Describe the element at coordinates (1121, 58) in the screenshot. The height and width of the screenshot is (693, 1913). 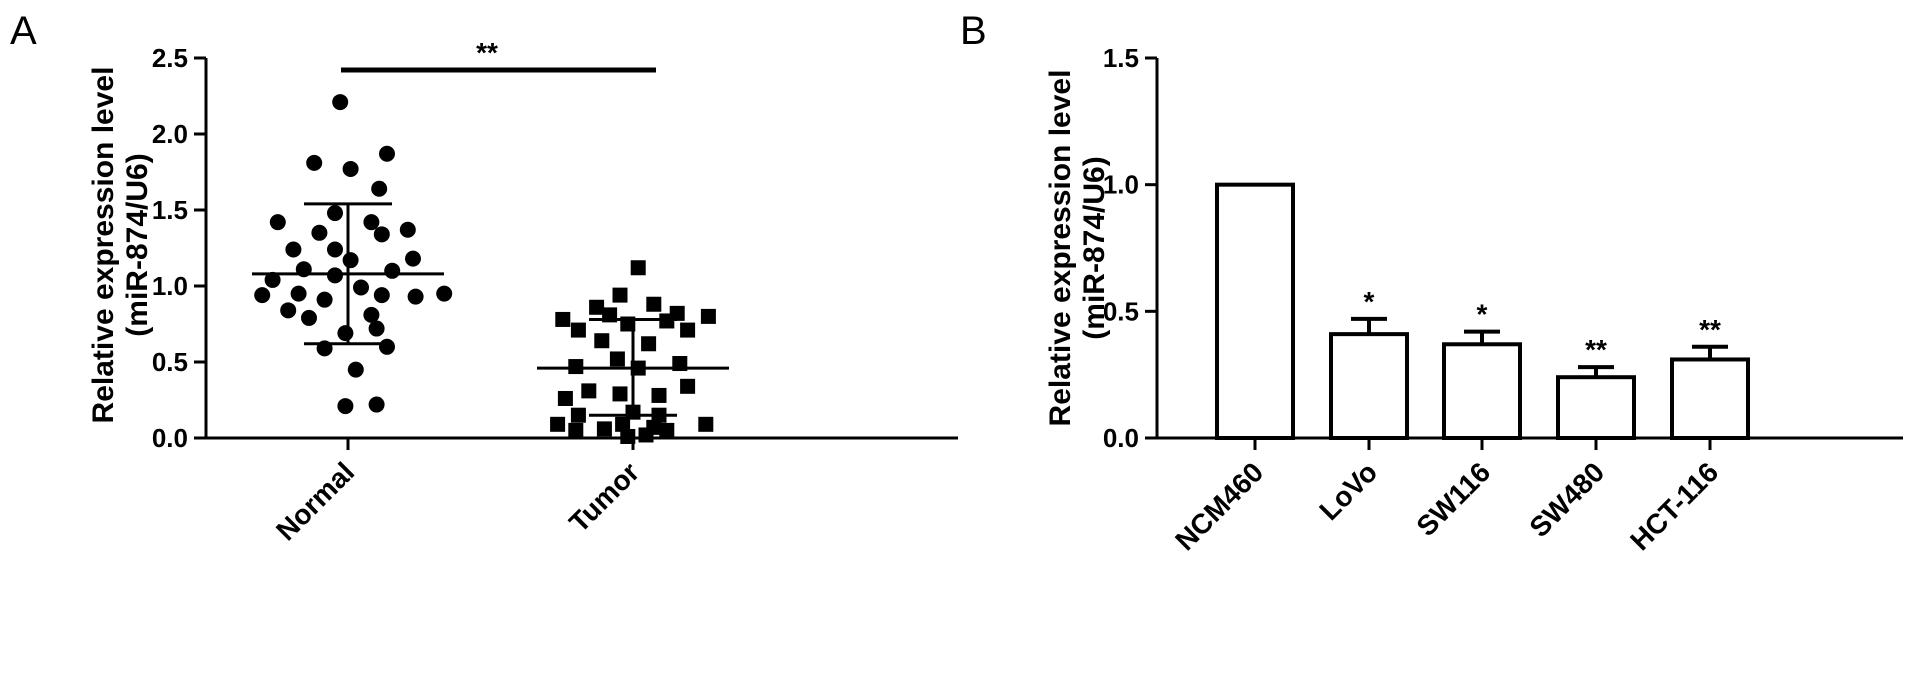
I see `panel-b-y-tick-label: 1.5` at that location.